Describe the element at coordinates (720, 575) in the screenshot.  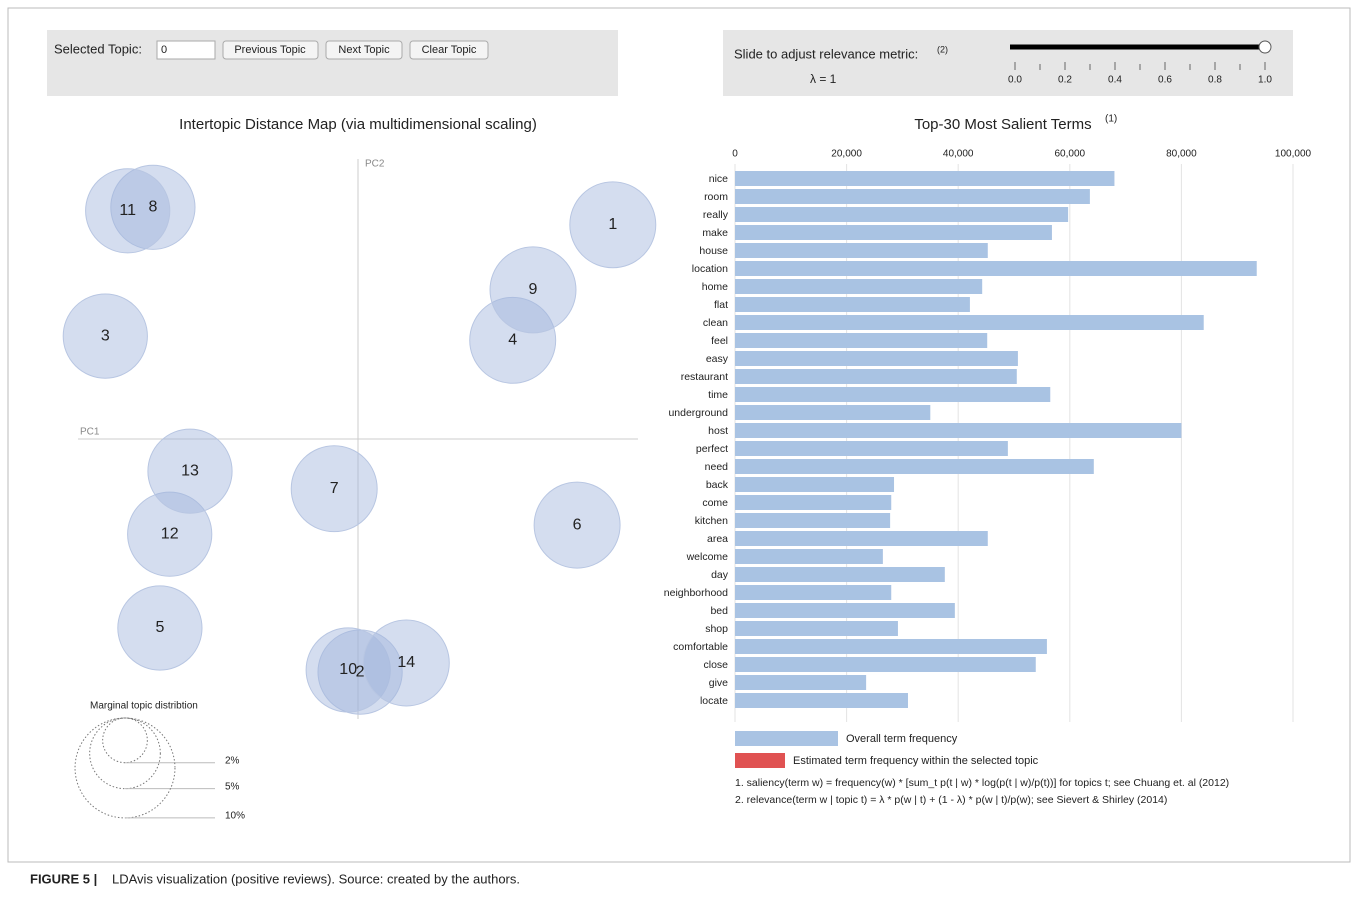
I see `term-label: day` at that location.